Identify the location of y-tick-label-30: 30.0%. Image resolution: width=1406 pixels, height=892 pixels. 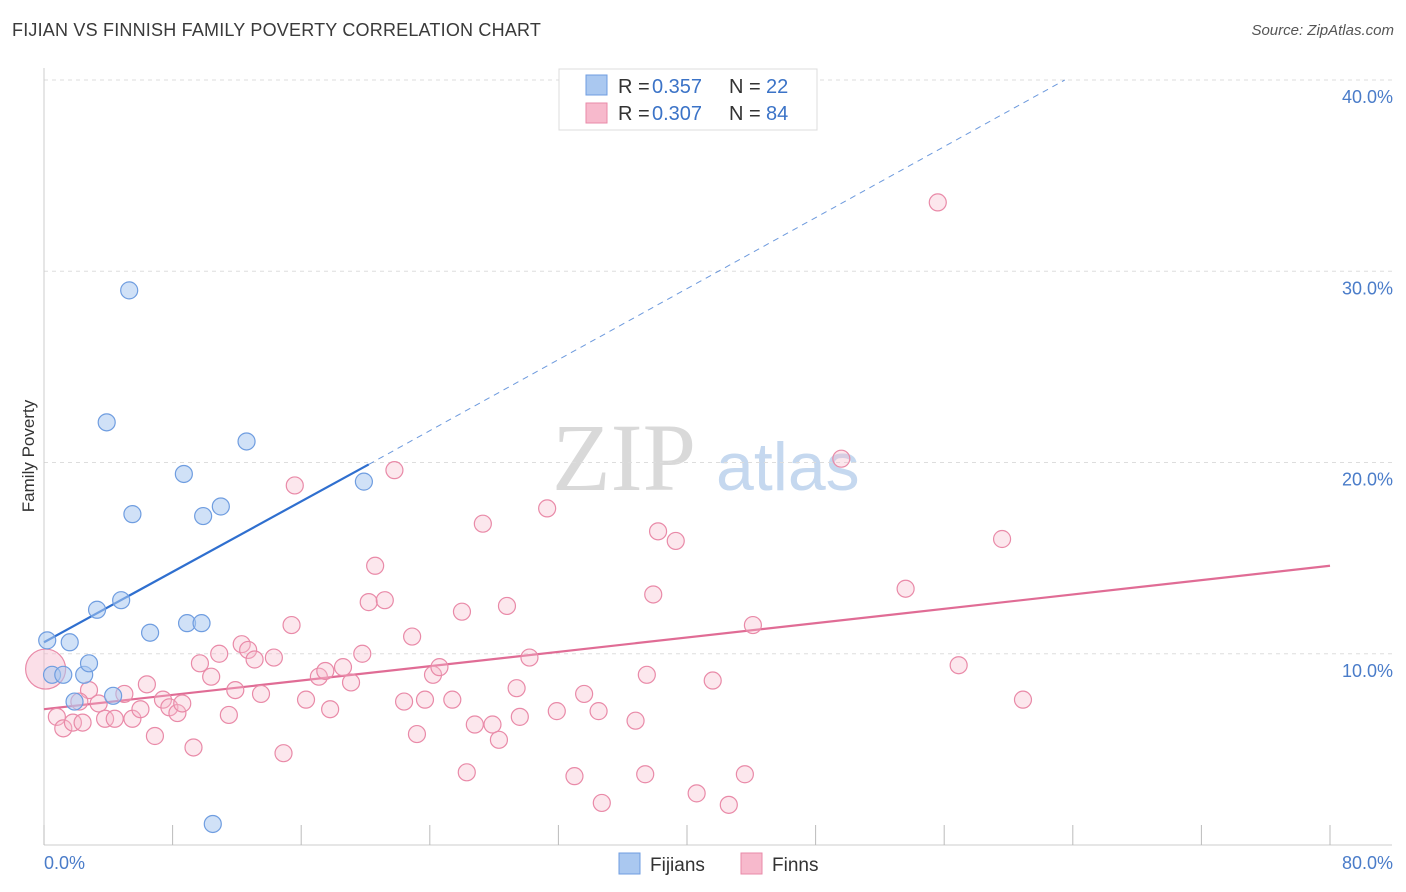
(1367, 288).